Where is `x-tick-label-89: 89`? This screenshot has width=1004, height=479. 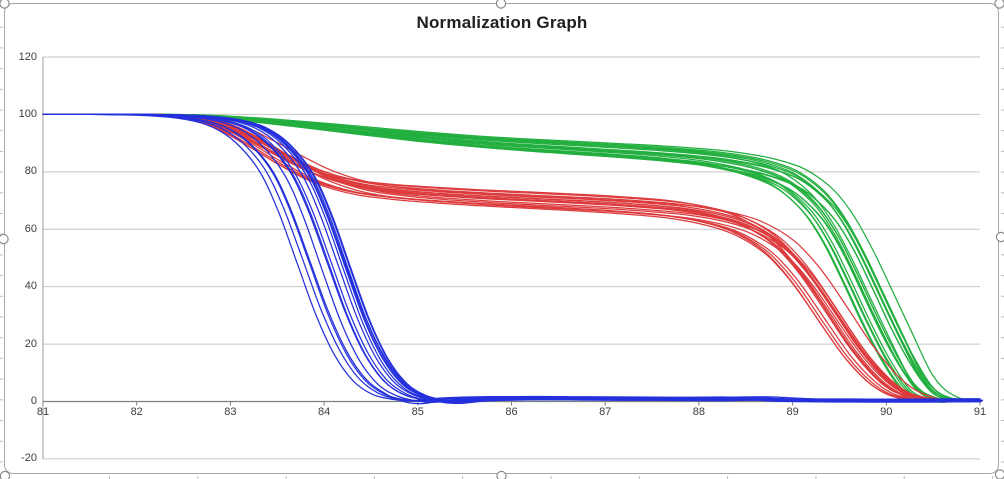
x-tick-label-89: 89 is located at coordinates (792, 412).